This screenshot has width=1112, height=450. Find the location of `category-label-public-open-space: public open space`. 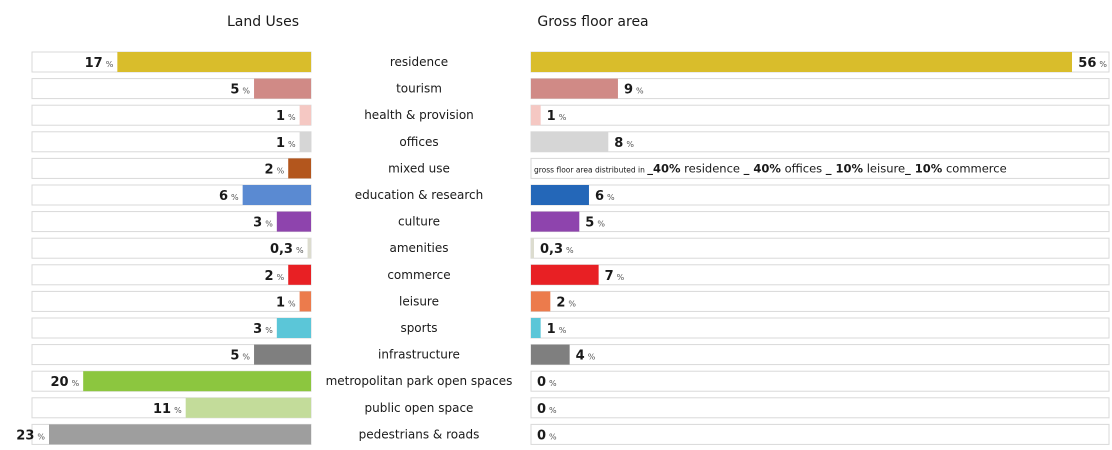

category-label-public-open-space: public open space is located at coordinates (419, 408).